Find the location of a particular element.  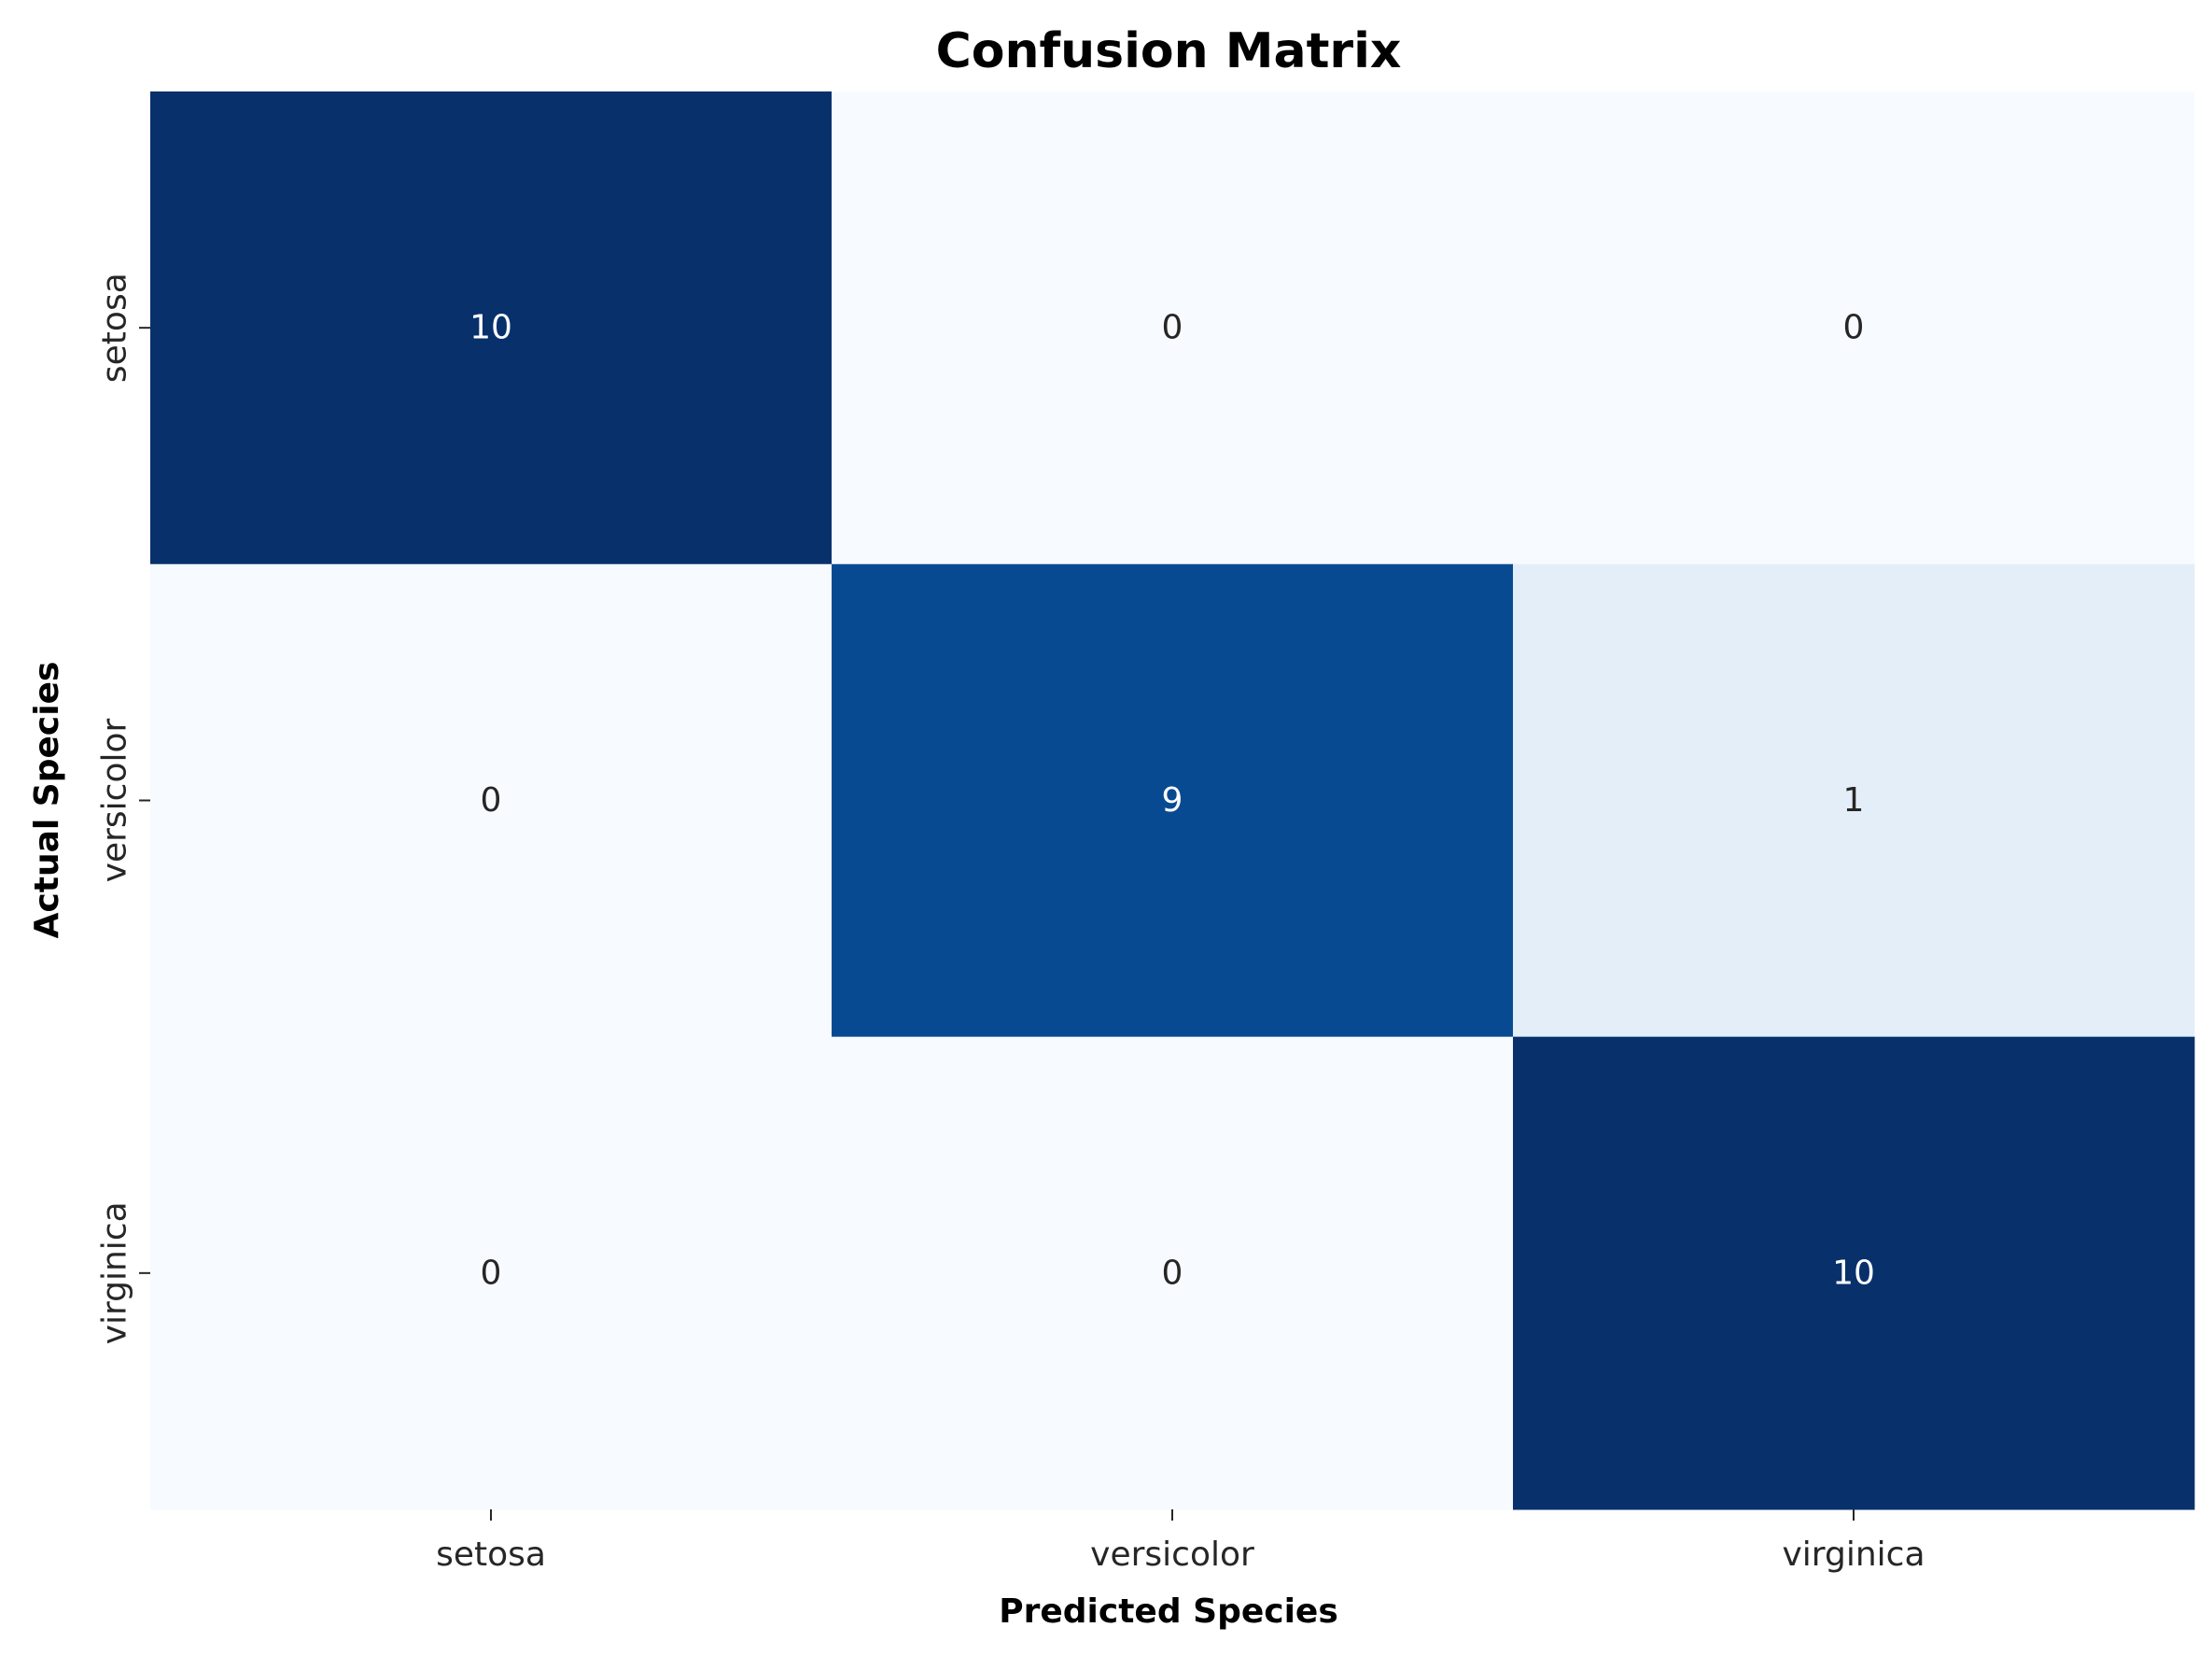

x-tick-label-setosa: setosa is located at coordinates (491, 1555).